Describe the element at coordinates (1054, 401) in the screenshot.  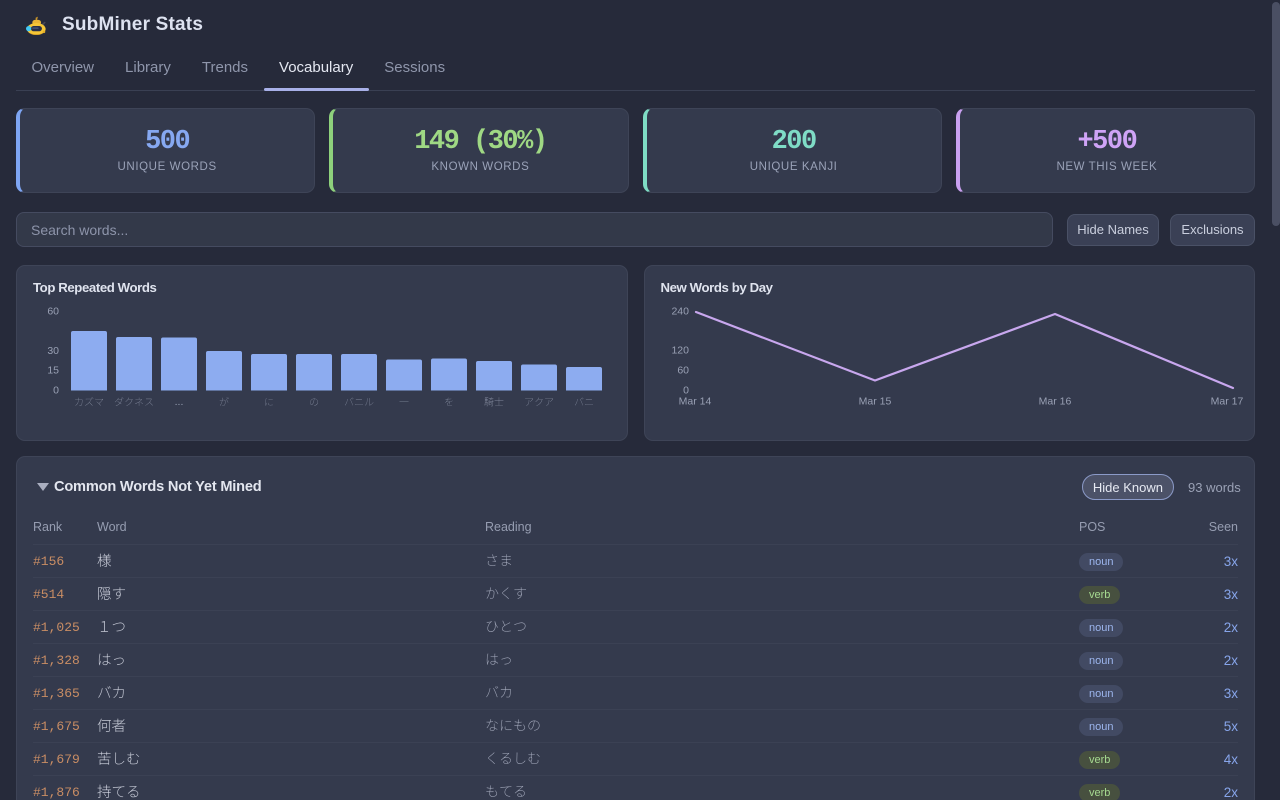
I see `svg-text: Mar 16` at that location.